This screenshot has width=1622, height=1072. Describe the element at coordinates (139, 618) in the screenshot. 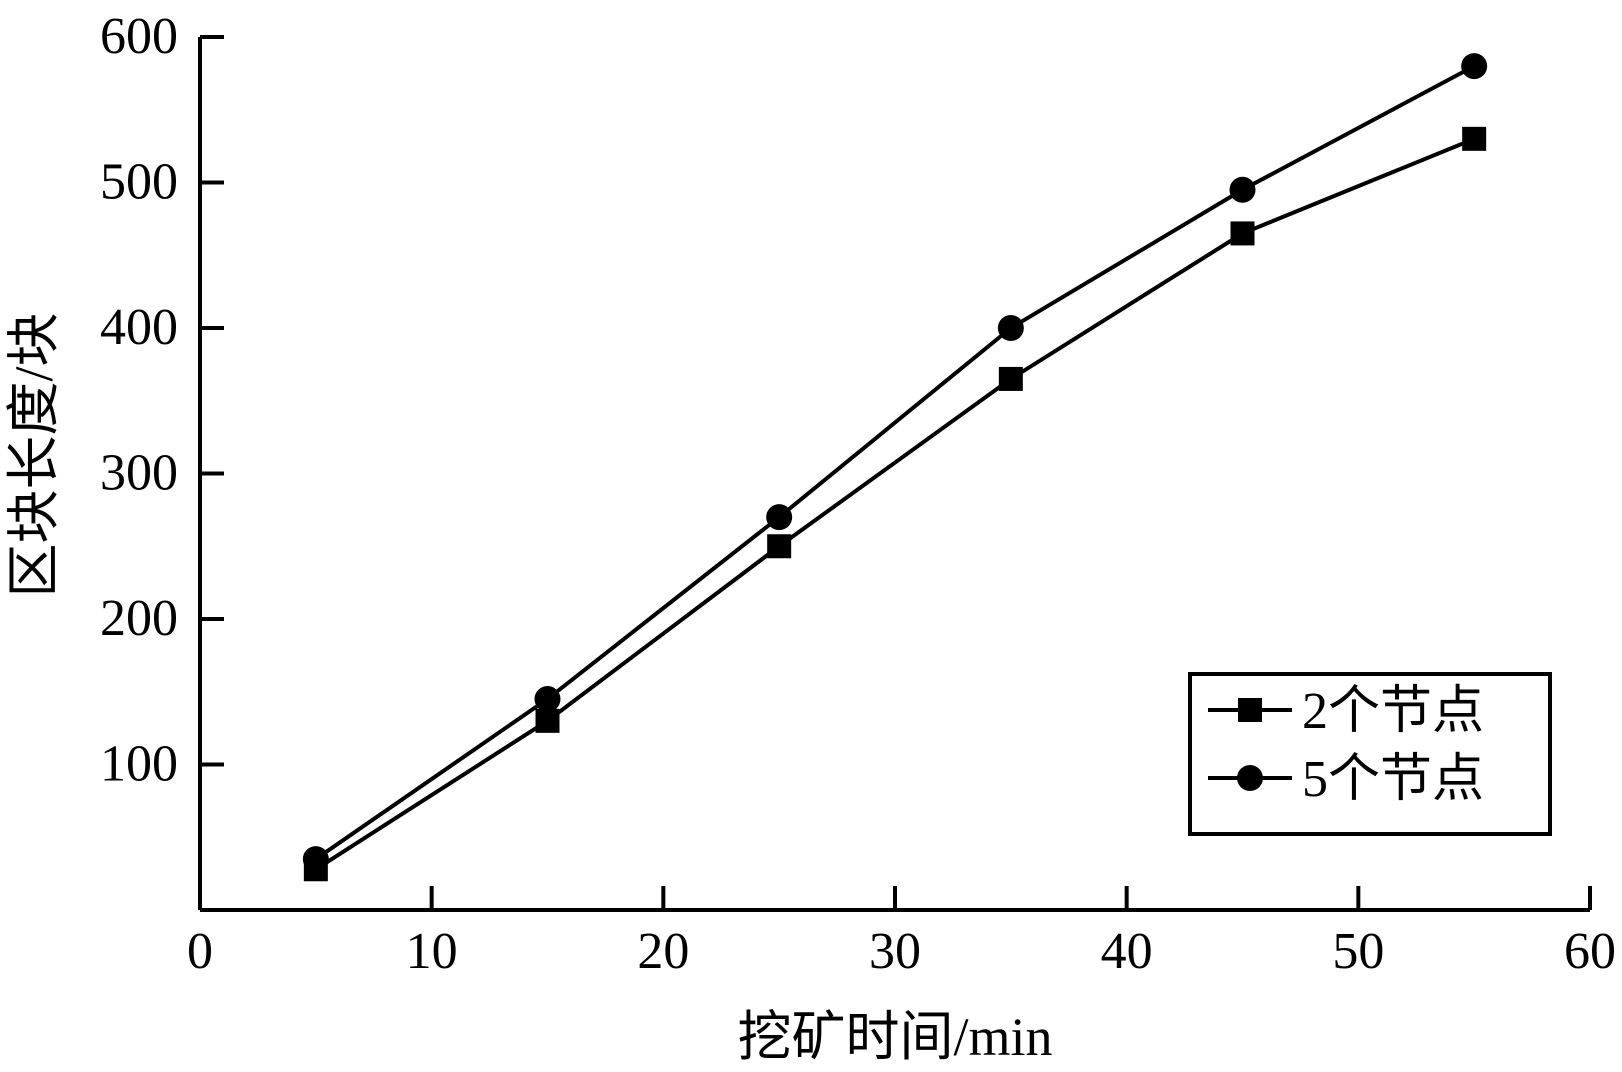

I see `y-tick-label: 200` at that location.